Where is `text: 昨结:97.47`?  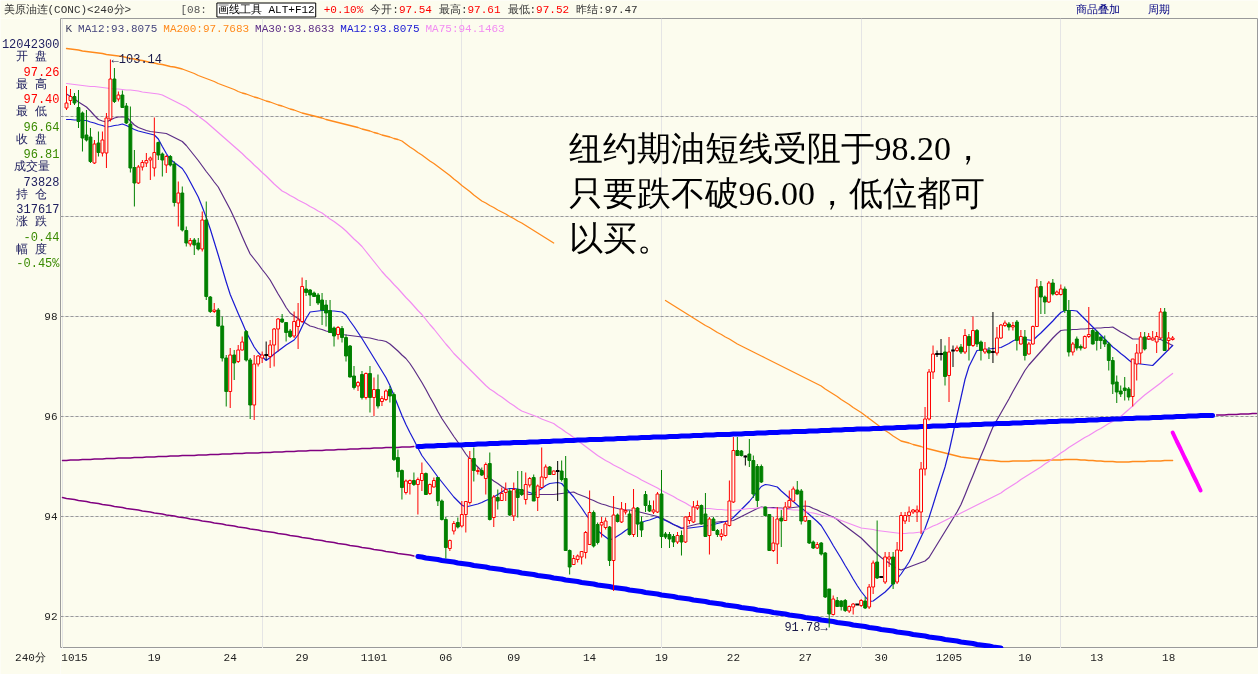 text: 昨结:97.47 is located at coordinates (607, 9).